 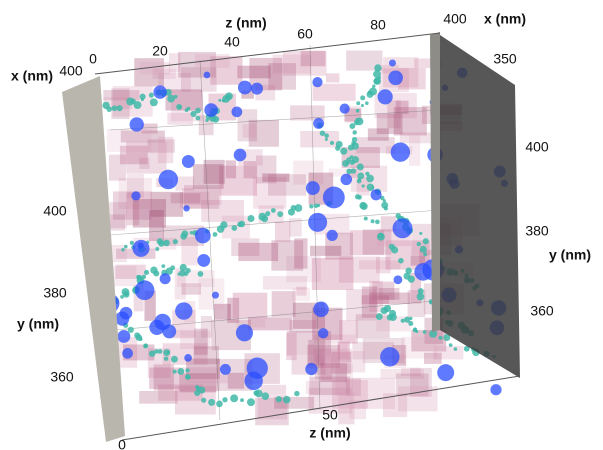 I want to click on tick-label: 20, so click(x=160, y=51).